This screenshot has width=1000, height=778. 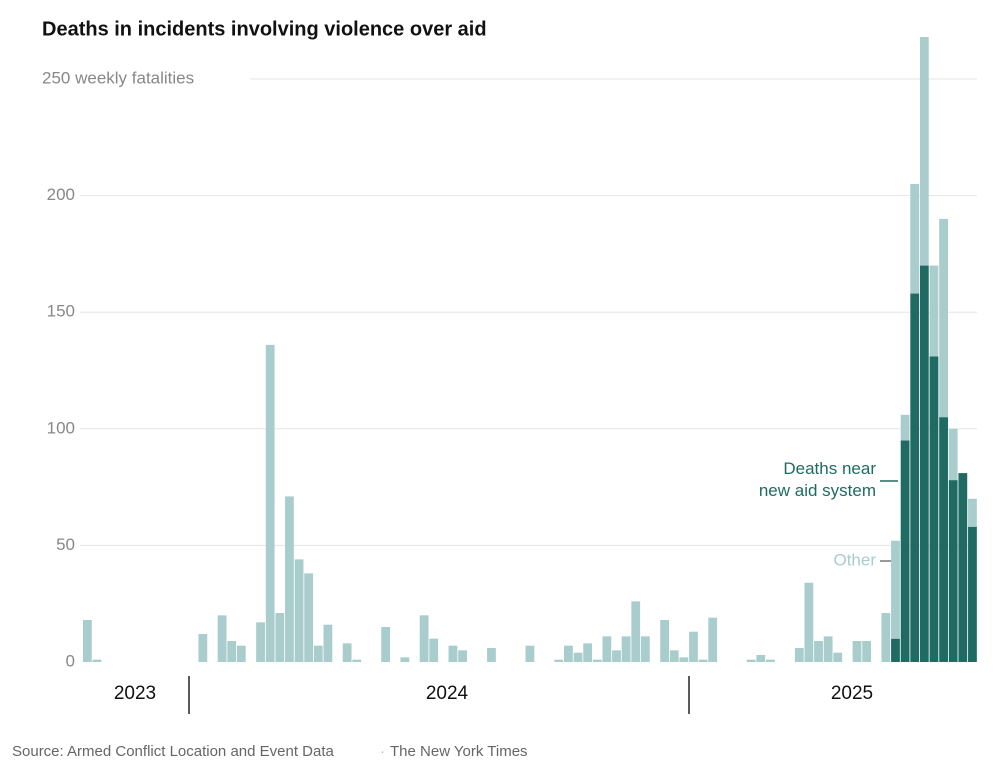 I want to click on legend-label: Other, so click(x=854, y=559).